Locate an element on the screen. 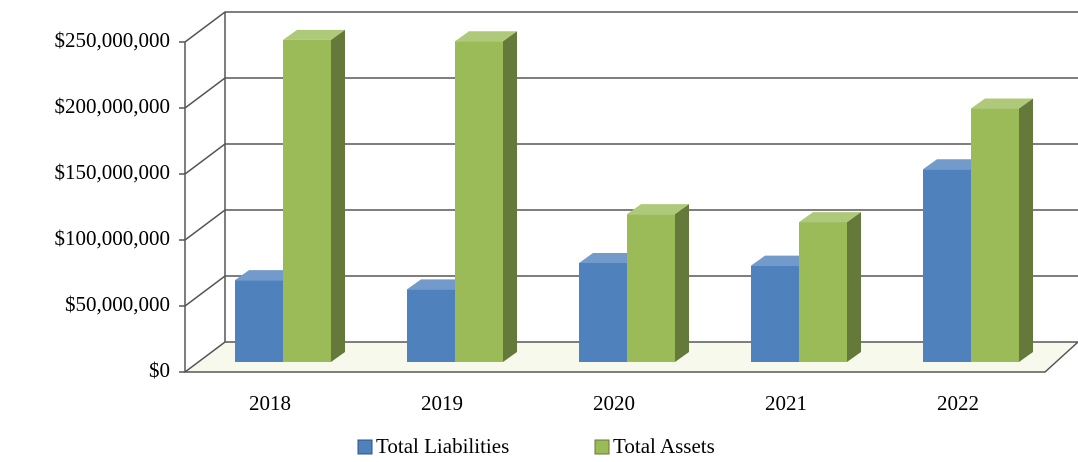  y-tick-label: $200,000,000 is located at coordinates (113, 106).